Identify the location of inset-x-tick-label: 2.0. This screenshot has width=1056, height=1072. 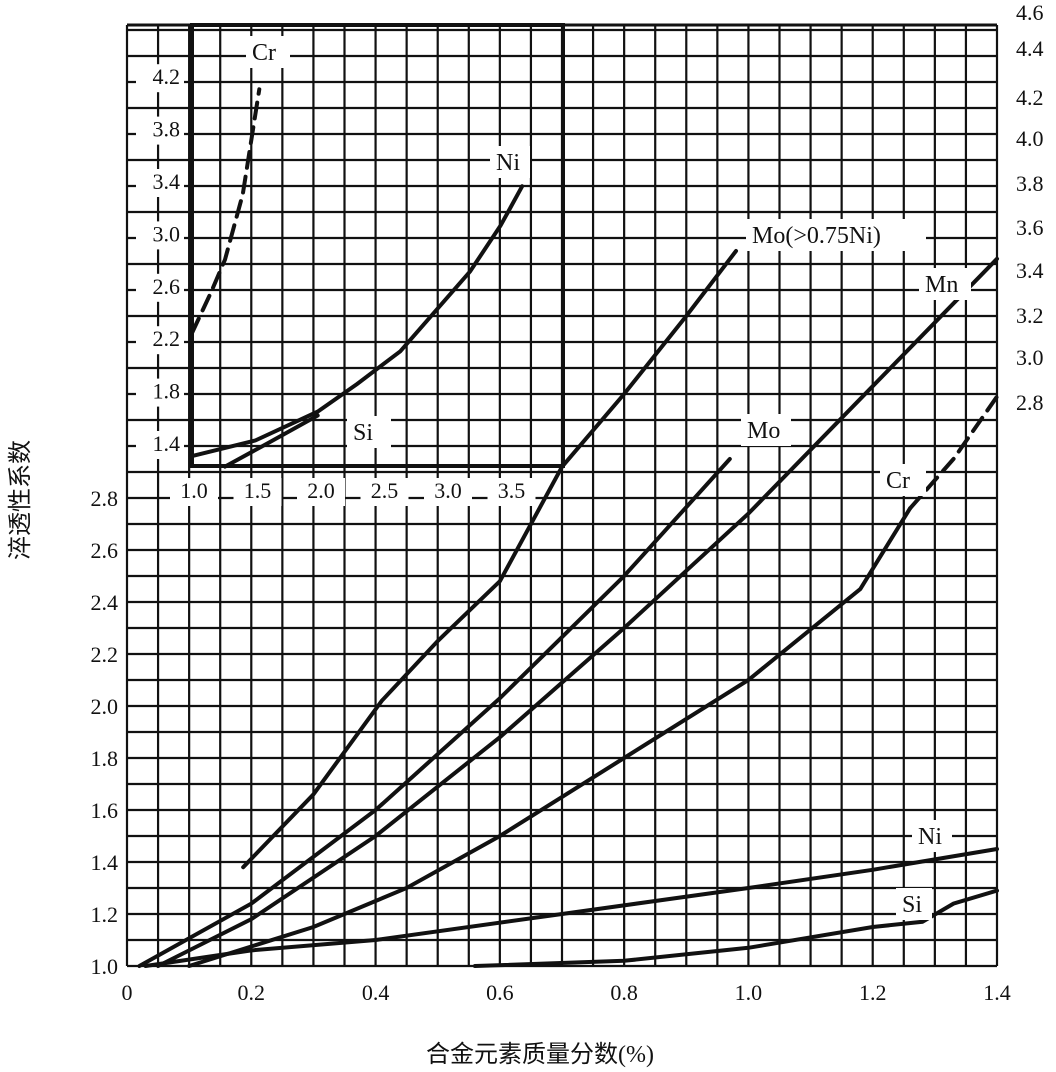
(321, 490).